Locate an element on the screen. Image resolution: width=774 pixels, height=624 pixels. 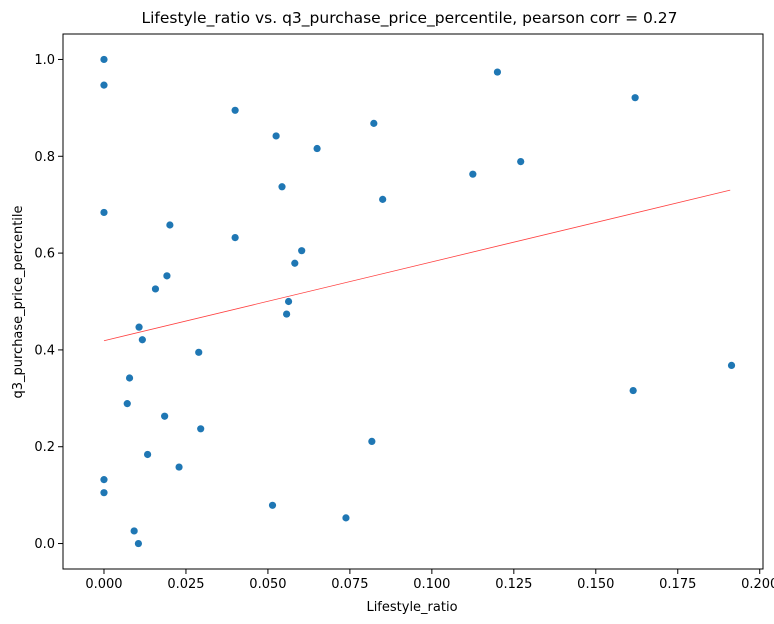
x-tick-label: 0.025 is located at coordinates (185, 584).